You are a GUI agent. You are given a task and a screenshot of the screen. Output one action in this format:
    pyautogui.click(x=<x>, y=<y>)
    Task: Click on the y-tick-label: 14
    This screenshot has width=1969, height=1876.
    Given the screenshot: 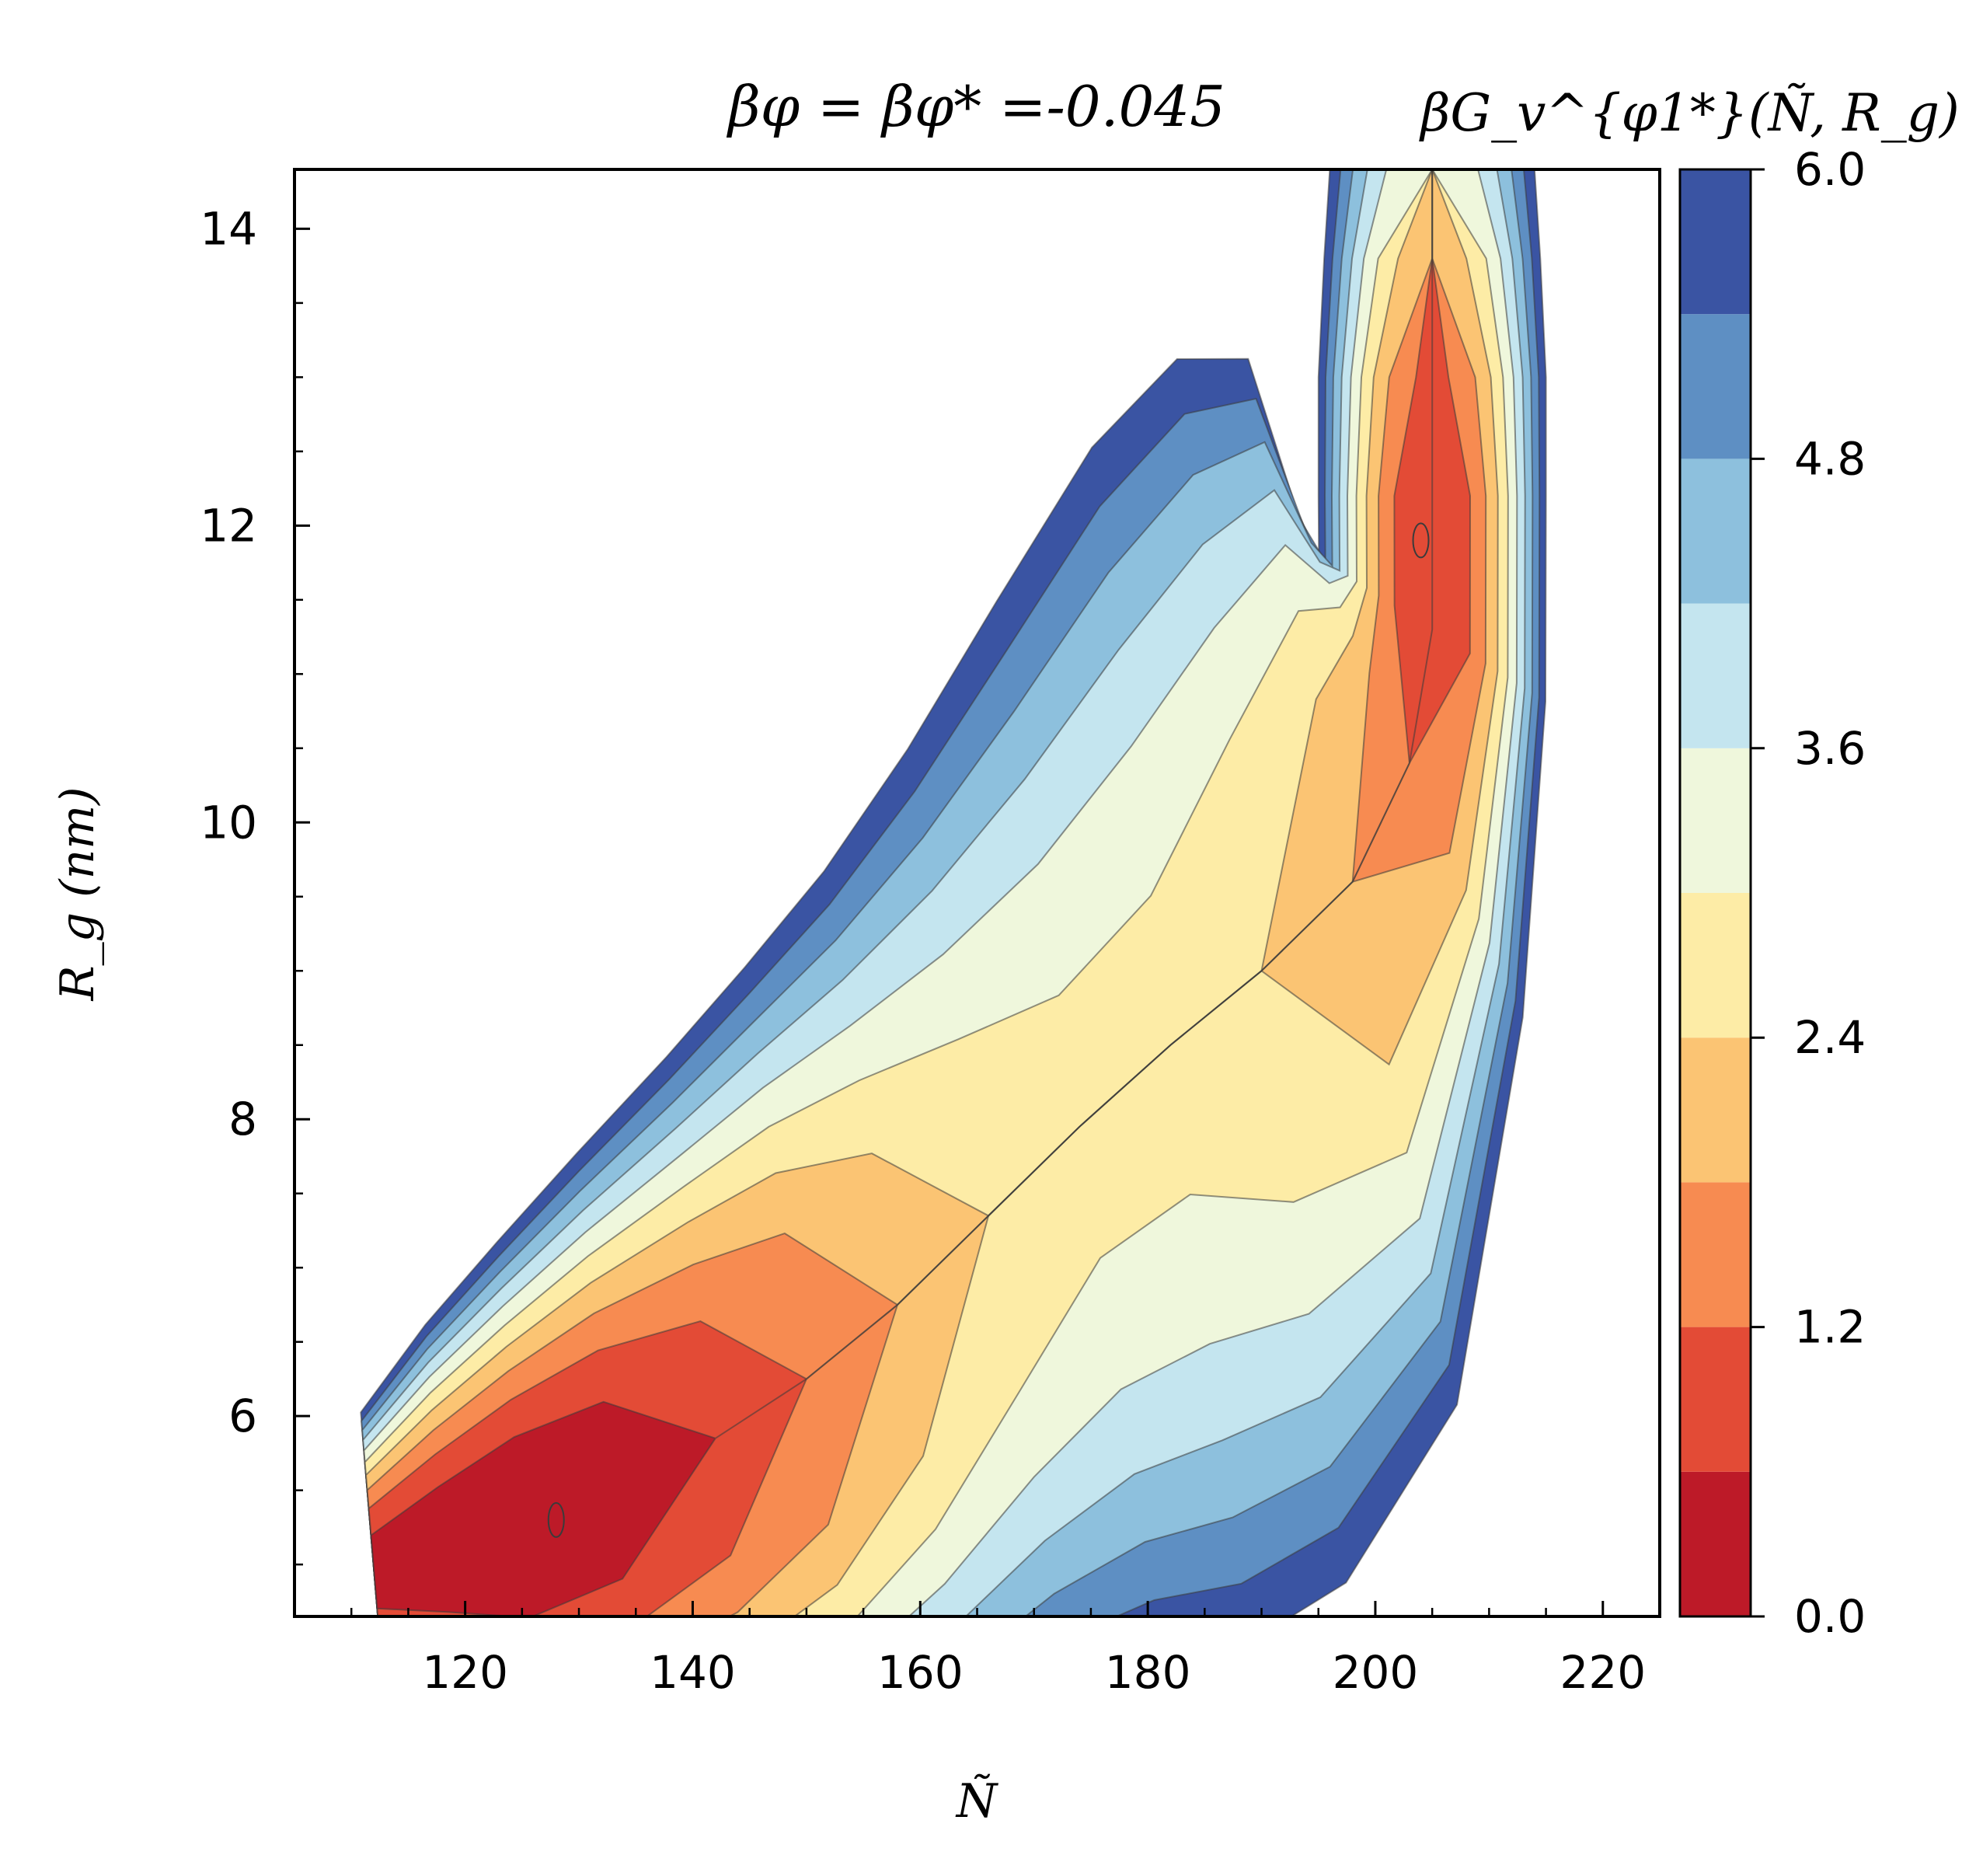 What is the action you would take?
    pyautogui.click(x=229, y=228)
    